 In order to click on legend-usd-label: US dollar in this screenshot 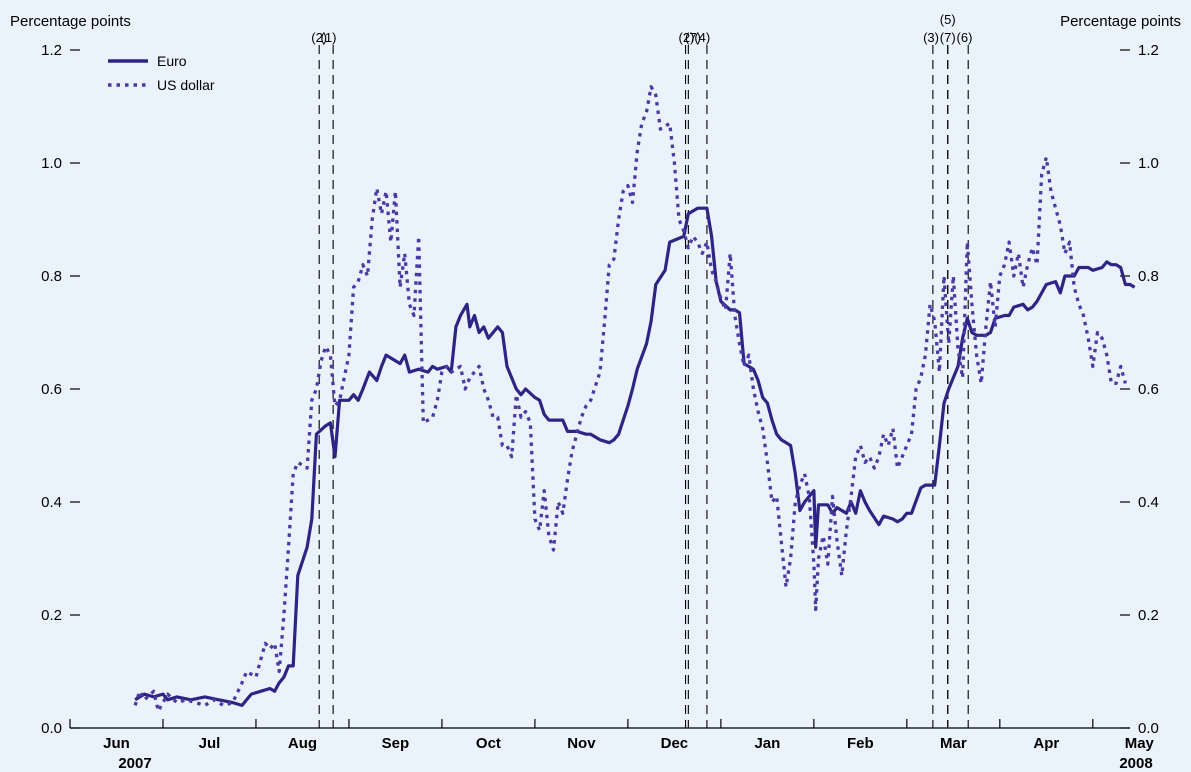, I will do `click(186, 85)`.